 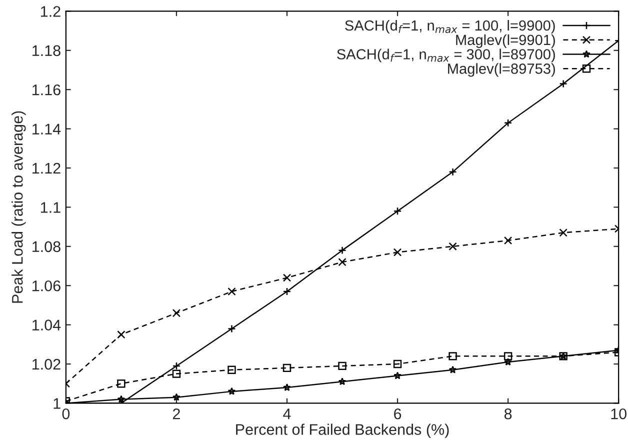 I want to click on y-tick-label: 1.04, so click(x=46, y=325).